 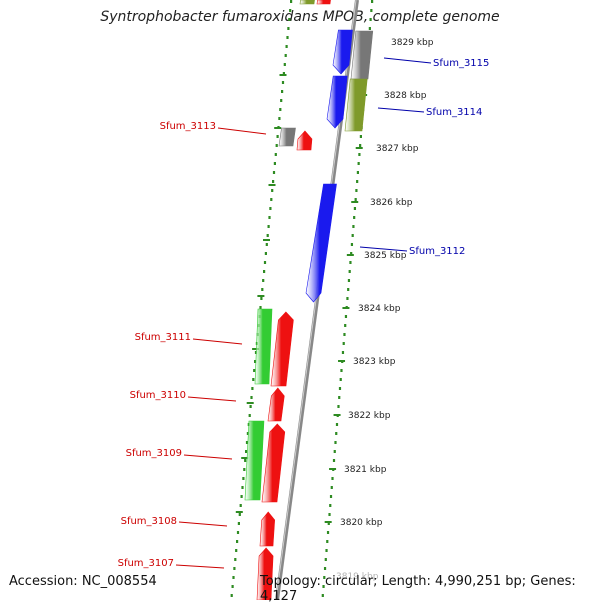 I want to click on gene-label-sfum-3115: Sfum_3115, so click(x=461, y=63).